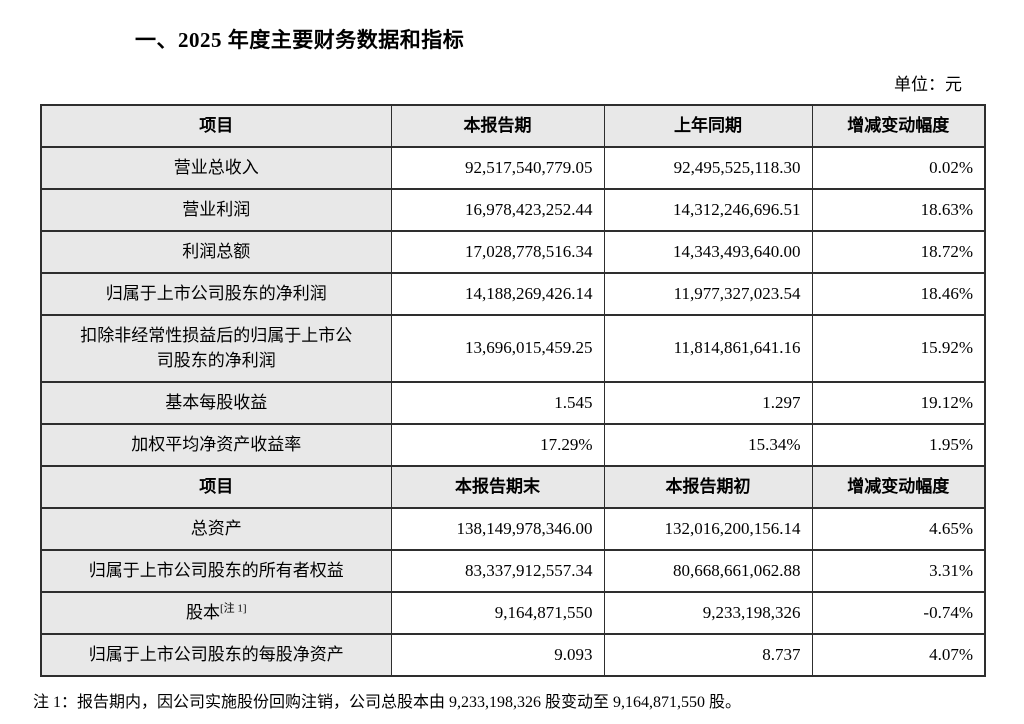 This screenshot has height=724, width=1024. What do you see at coordinates (708, 168) in the screenshot?
I see `prior-value-cell: 92,495,525,118.30` at bounding box center [708, 168].